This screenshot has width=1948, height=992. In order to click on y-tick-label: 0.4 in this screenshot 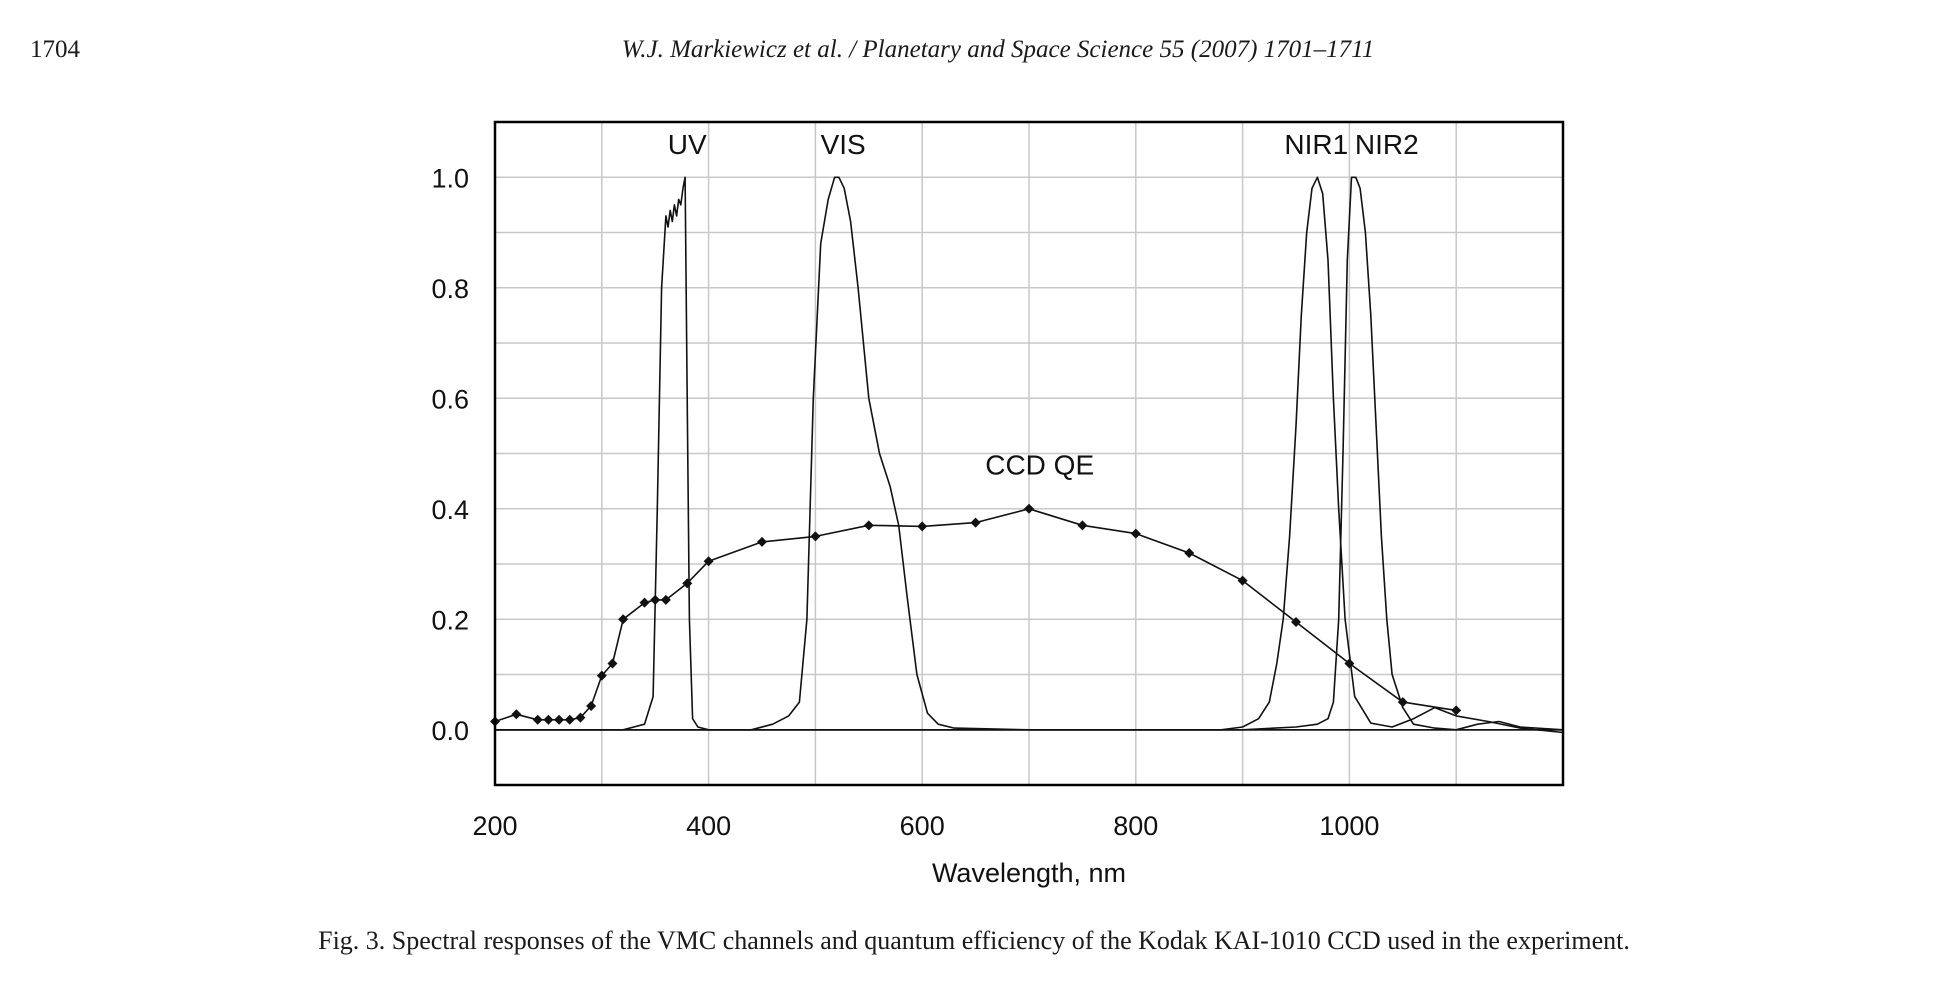, I will do `click(450, 510)`.